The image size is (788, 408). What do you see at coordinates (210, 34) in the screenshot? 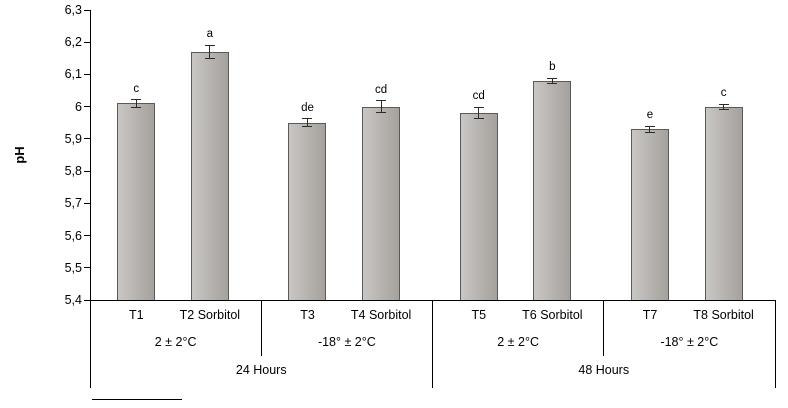
I see `sig-letter: a` at bounding box center [210, 34].